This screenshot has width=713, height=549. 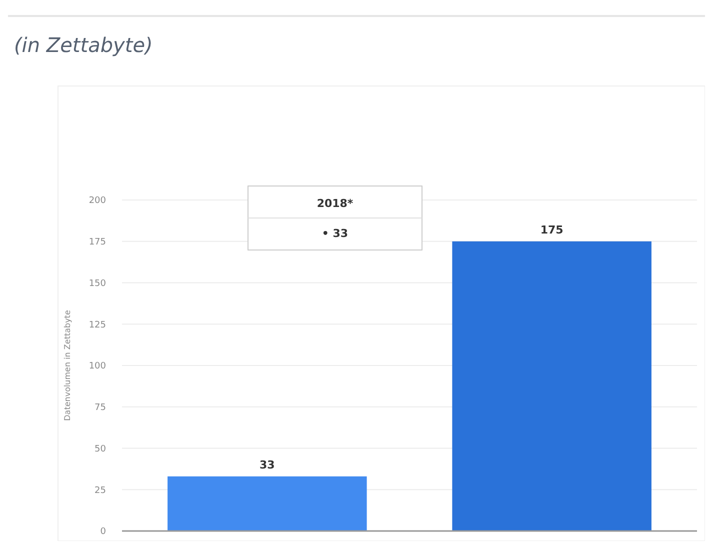 I want to click on y-tick-label: 200, so click(x=97, y=201).